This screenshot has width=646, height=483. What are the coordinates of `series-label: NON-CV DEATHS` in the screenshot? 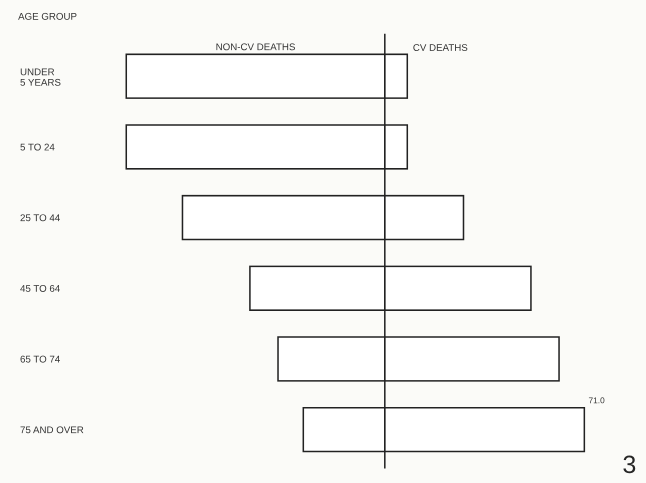 It's located at (255, 46).